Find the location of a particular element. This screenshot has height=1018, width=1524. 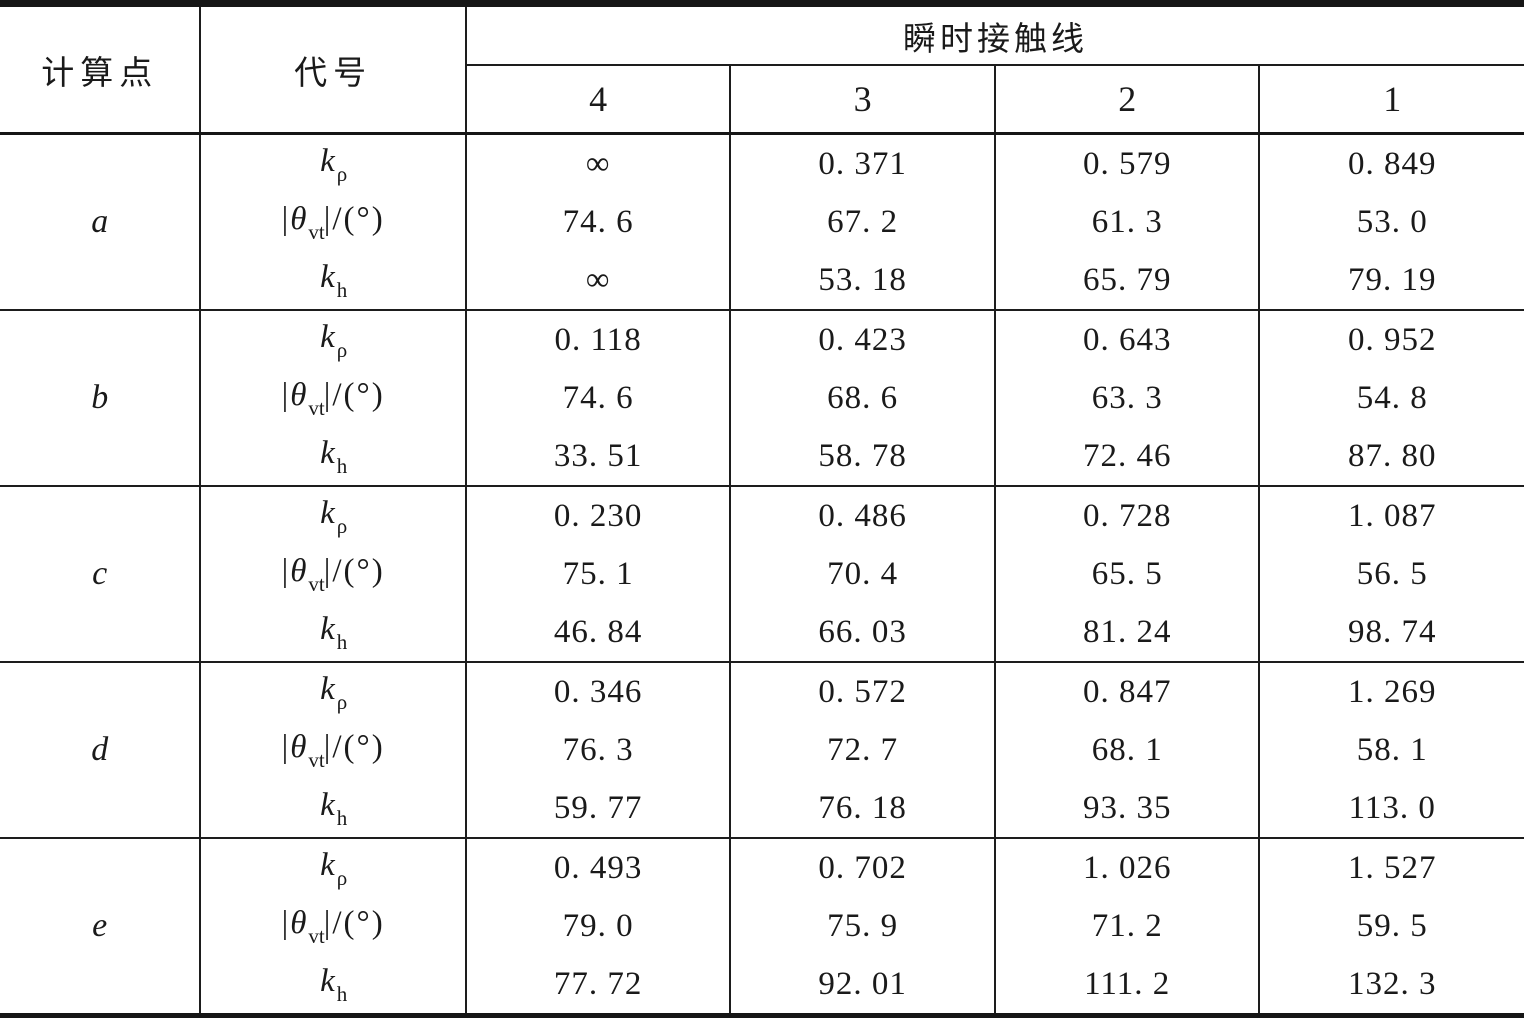

value-cell: 98. 74 is located at coordinates (1391, 632).